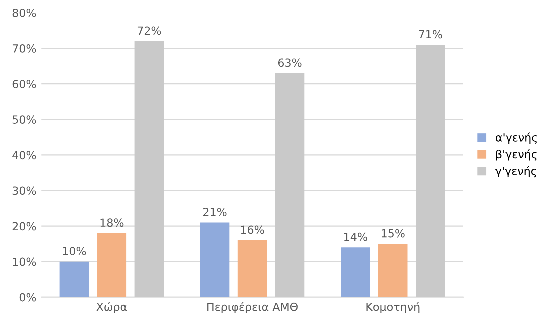  Describe the element at coordinates (24, 262) in the screenshot. I see `y-tick-label: 10%` at that location.